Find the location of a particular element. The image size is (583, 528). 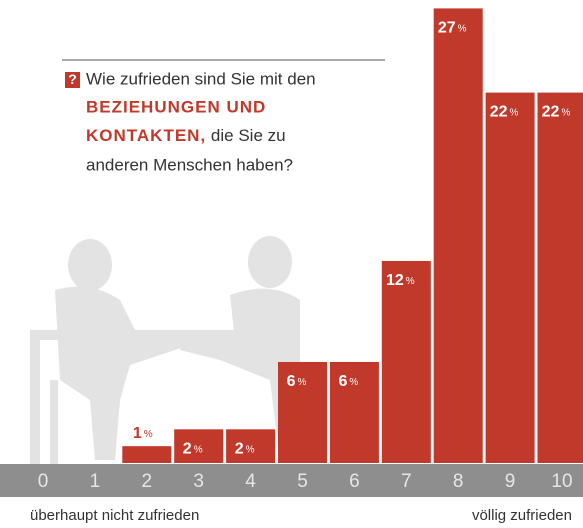

value-number: 12 is located at coordinates (395, 280).